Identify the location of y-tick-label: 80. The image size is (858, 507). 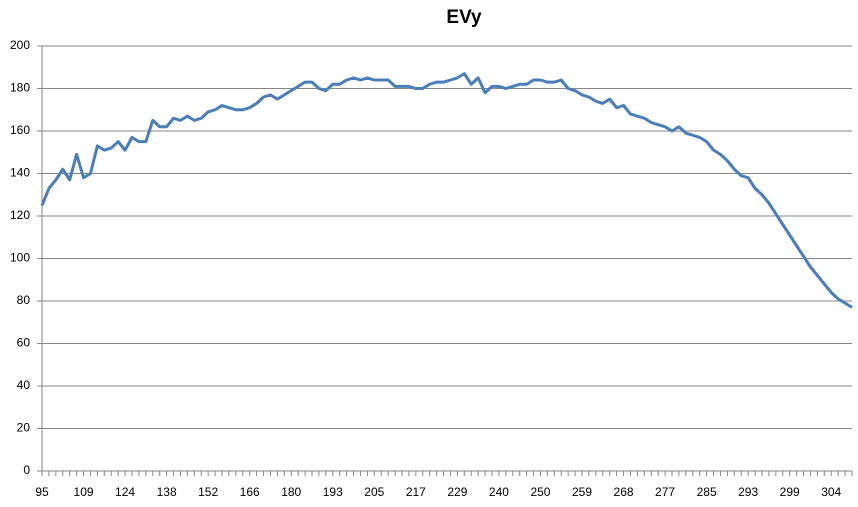
(24, 300).